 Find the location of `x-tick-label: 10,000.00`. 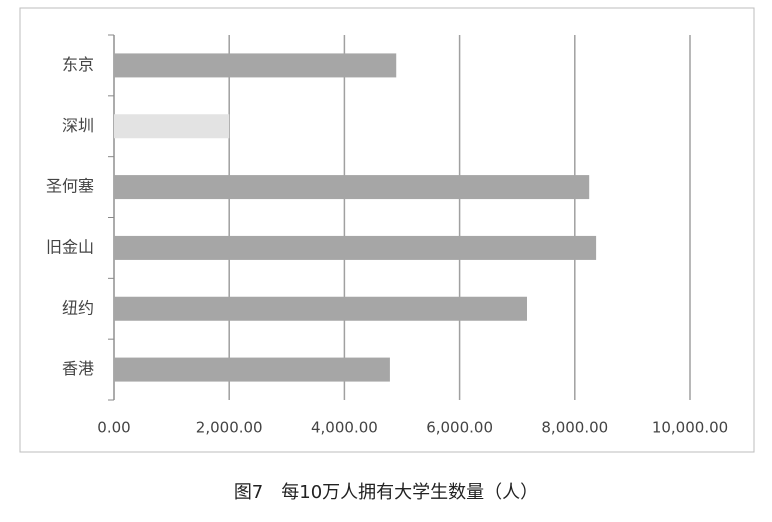

x-tick-label: 10,000.00 is located at coordinates (690, 428).